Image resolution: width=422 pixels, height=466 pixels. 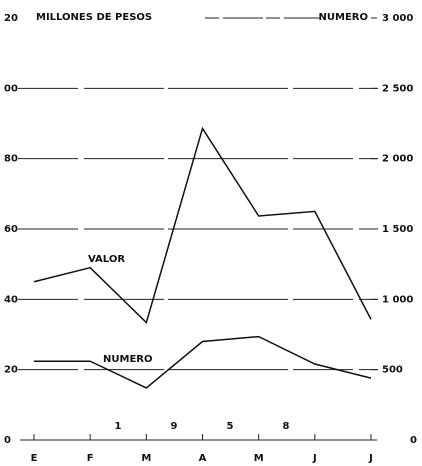 I want to click on y2-tick-label: 500, so click(x=392, y=370).